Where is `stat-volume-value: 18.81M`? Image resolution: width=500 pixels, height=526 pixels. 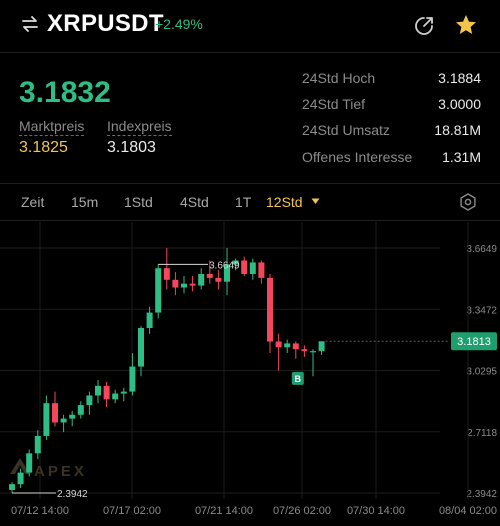 stat-volume-value: 18.81M is located at coordinates (457, 130).